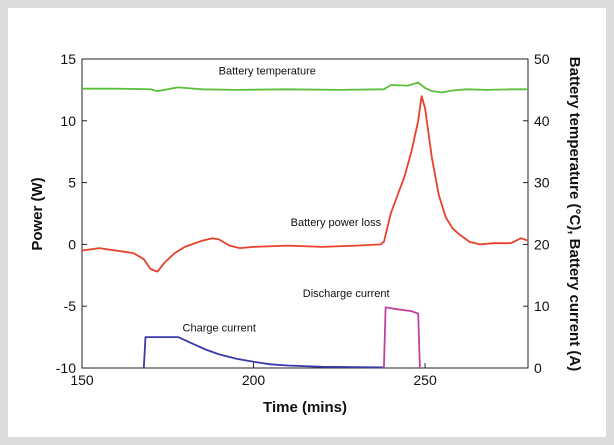  Describe the element at coordinates (254, 380) in the screenshot. I see `x-tick-label: 200` at that location.